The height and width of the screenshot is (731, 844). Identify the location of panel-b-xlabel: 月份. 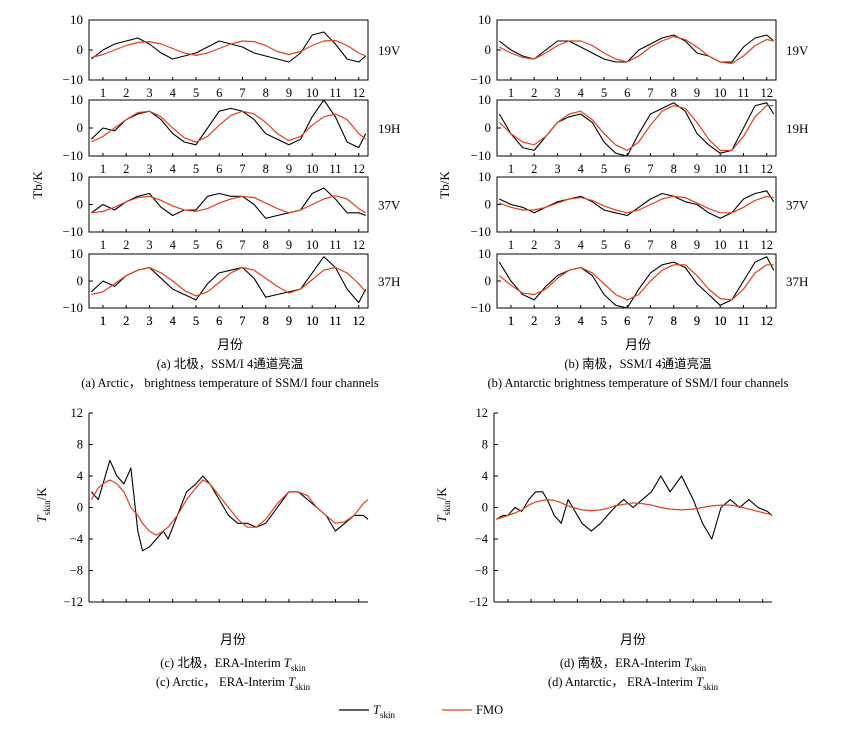
(638, 344).